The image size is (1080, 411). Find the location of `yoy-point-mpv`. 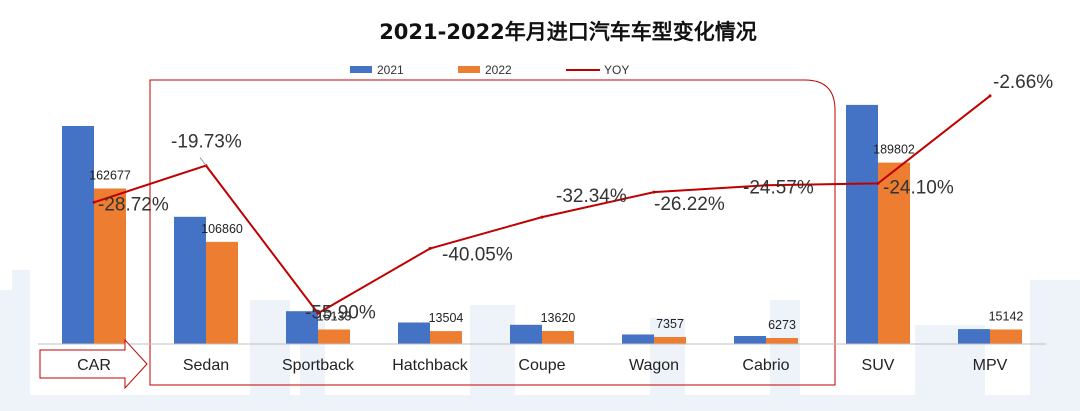

yoy-point-mpv is located at coordinates (990, 96).